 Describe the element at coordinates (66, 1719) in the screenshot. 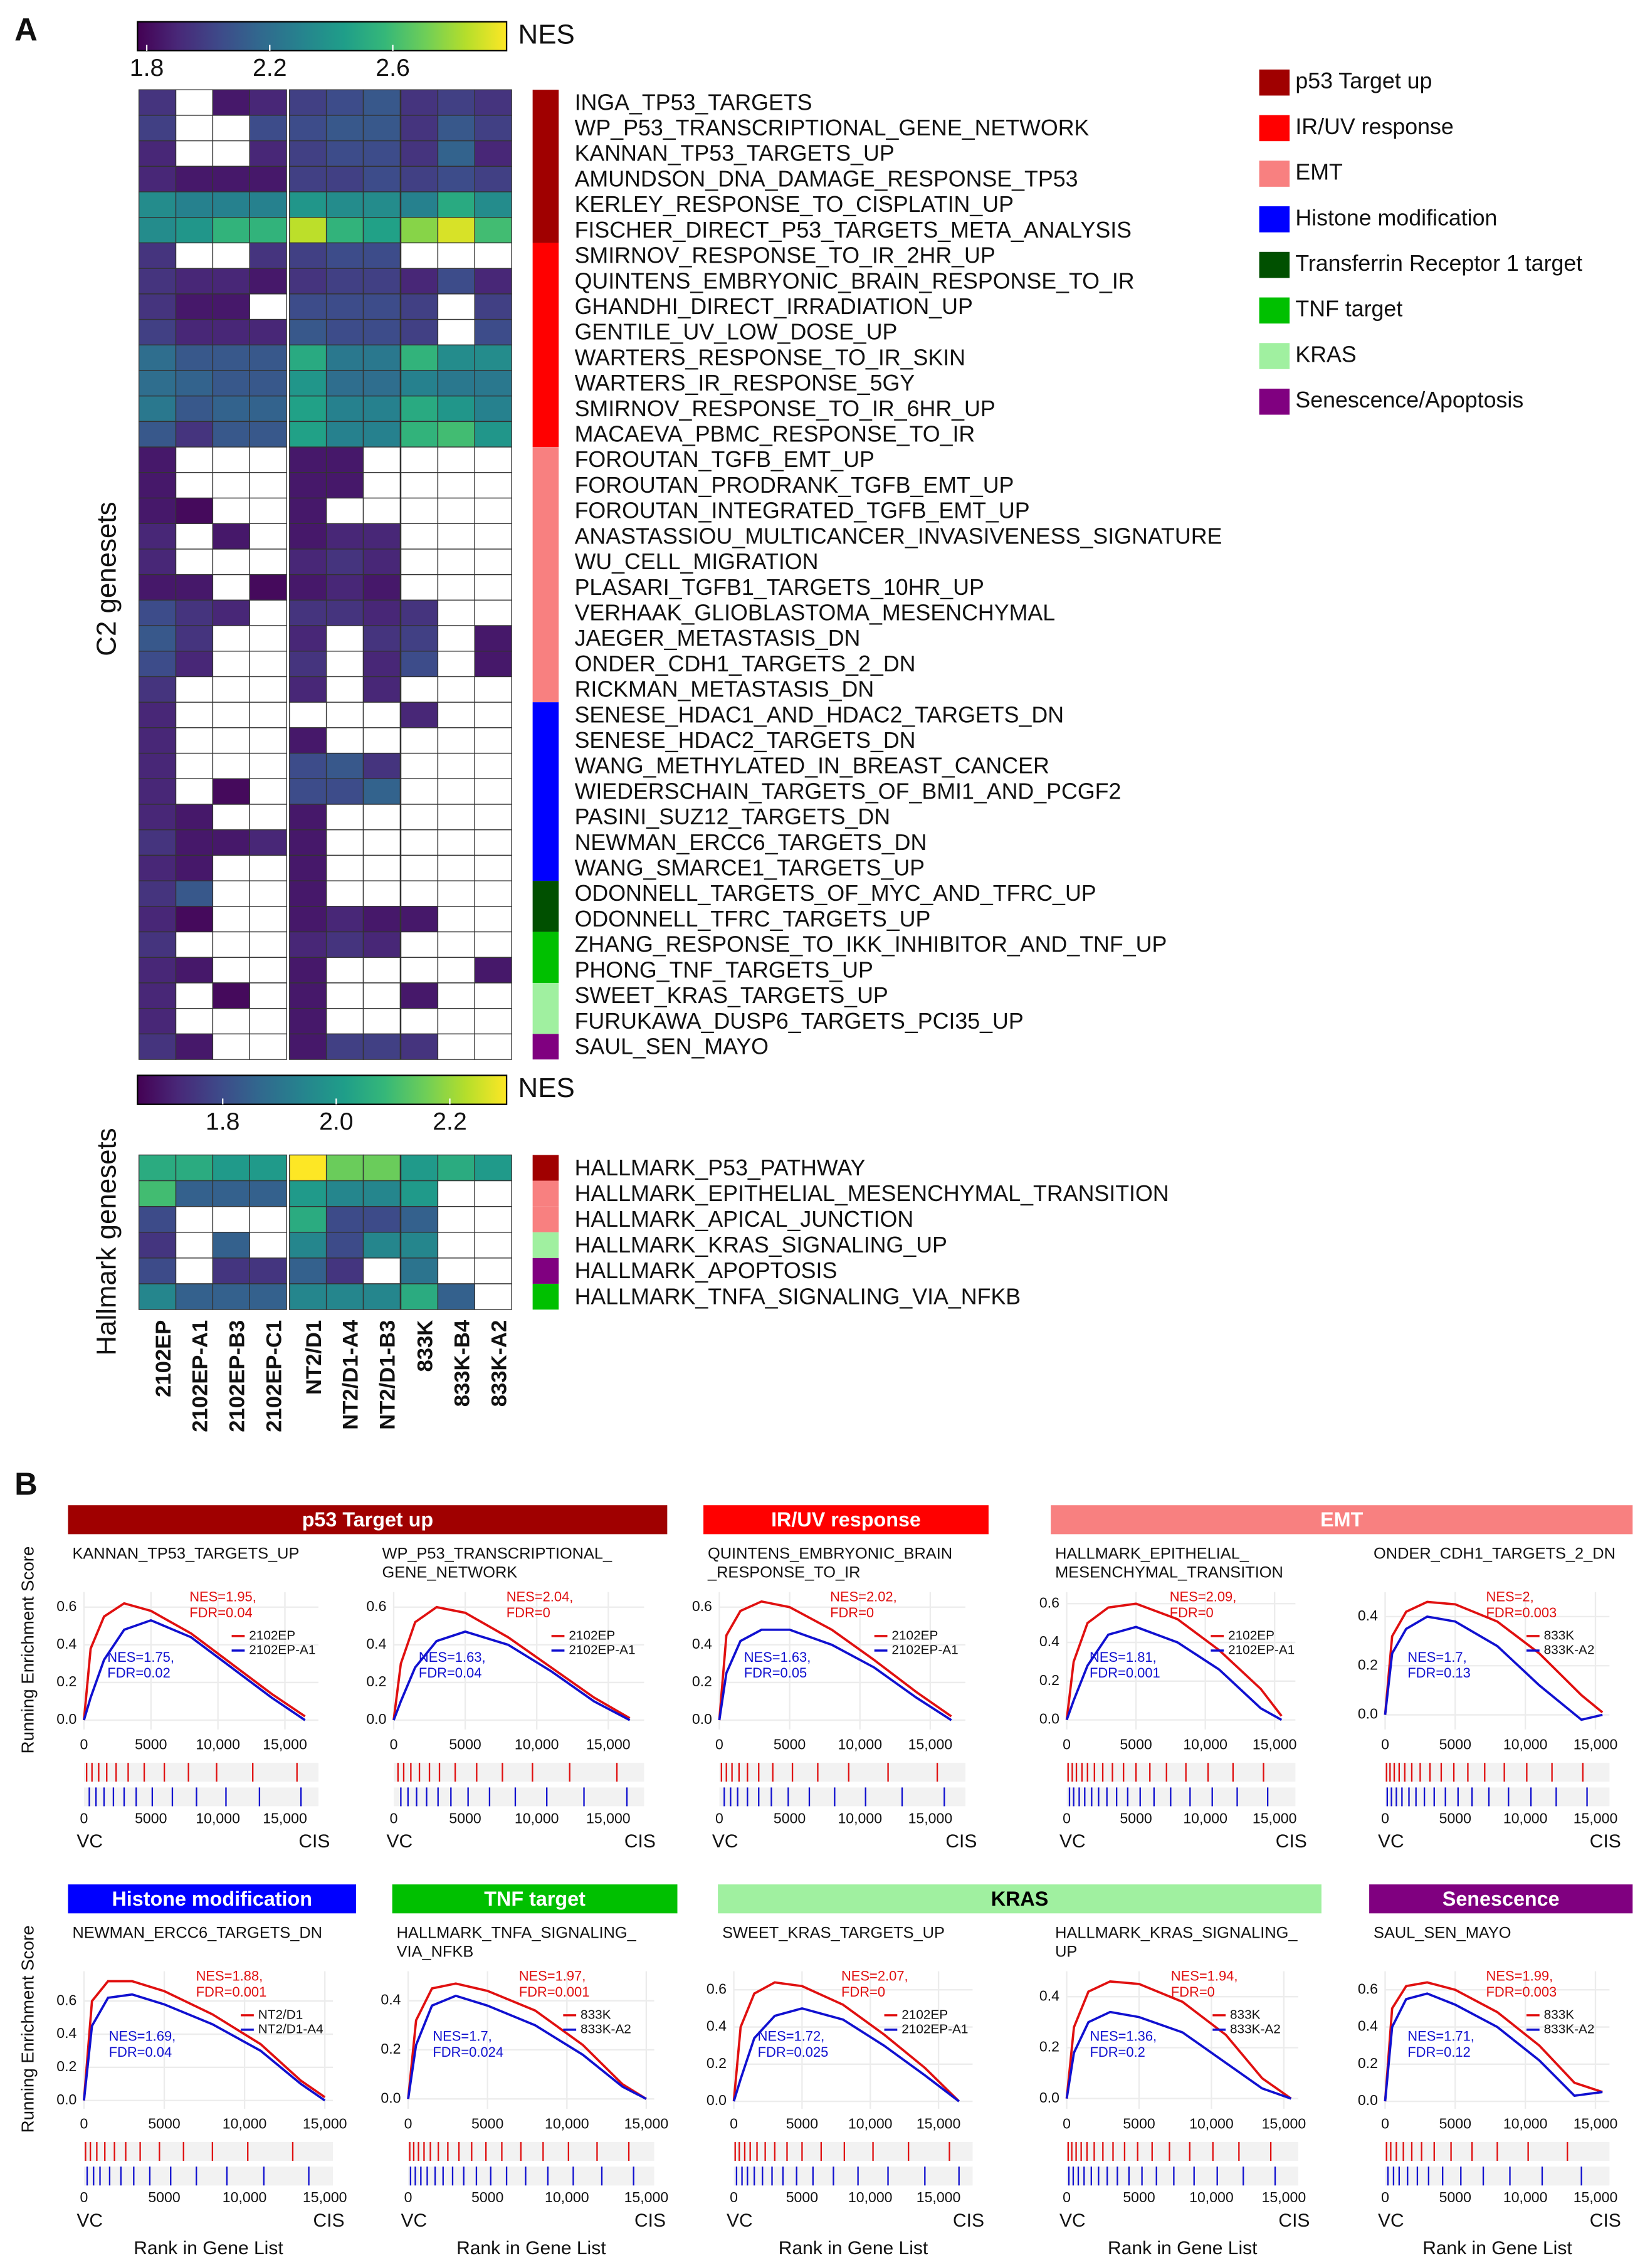

I see `y-tick-label: 0.0` at that location.